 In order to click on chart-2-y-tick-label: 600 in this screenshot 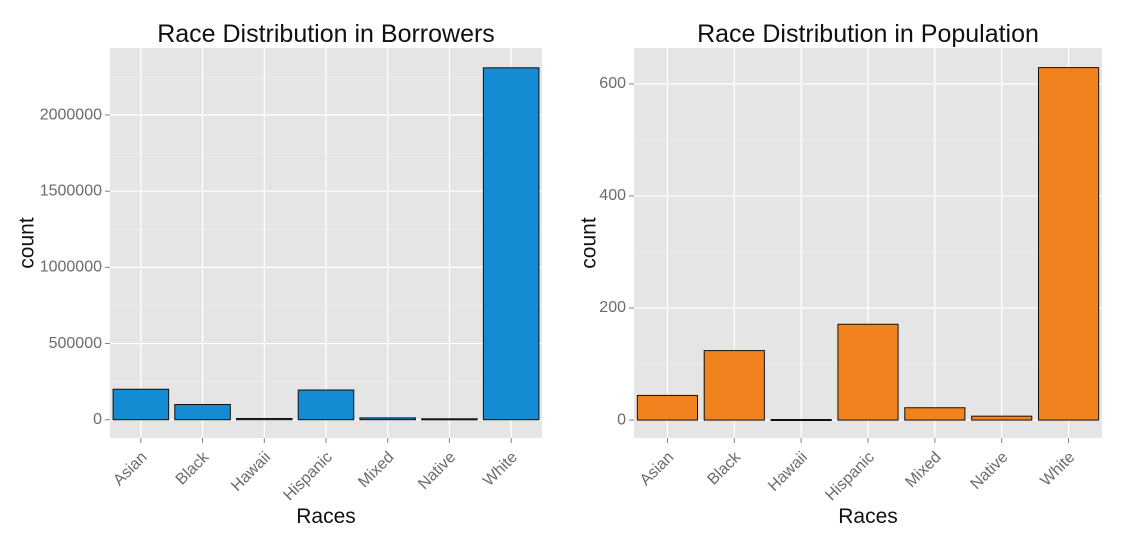, I will do `click(612, 83)`.